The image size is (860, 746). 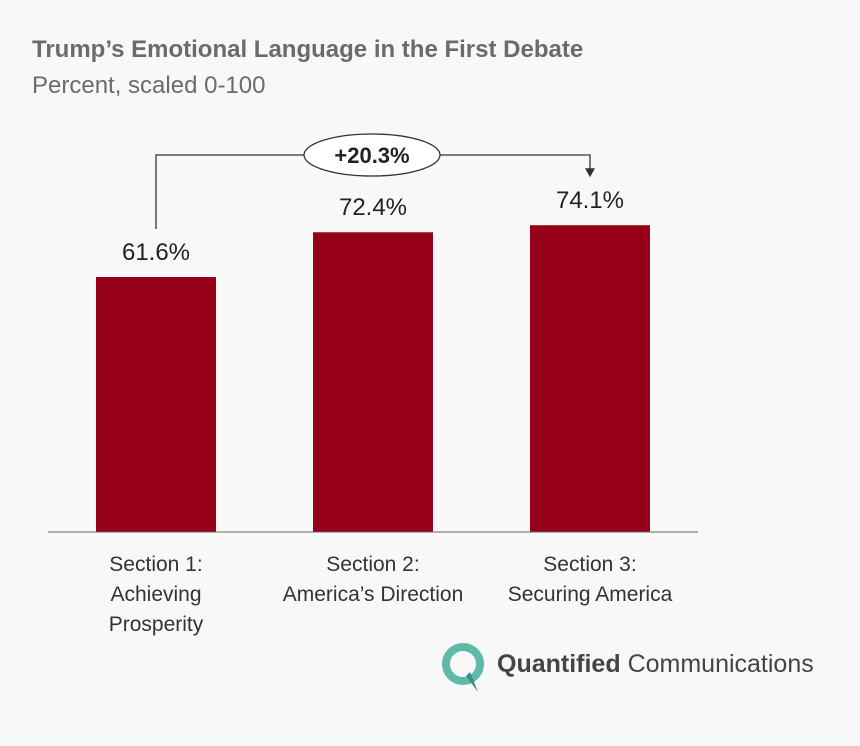 I want to click on x-tick-label: Section 2: America’s Direction, so click(x=373, y=579).